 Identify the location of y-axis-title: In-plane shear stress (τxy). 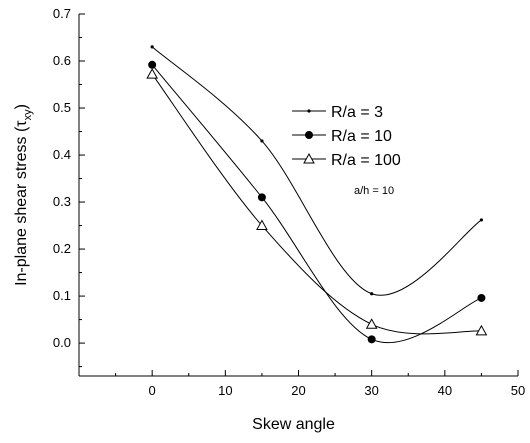
(23, 195).